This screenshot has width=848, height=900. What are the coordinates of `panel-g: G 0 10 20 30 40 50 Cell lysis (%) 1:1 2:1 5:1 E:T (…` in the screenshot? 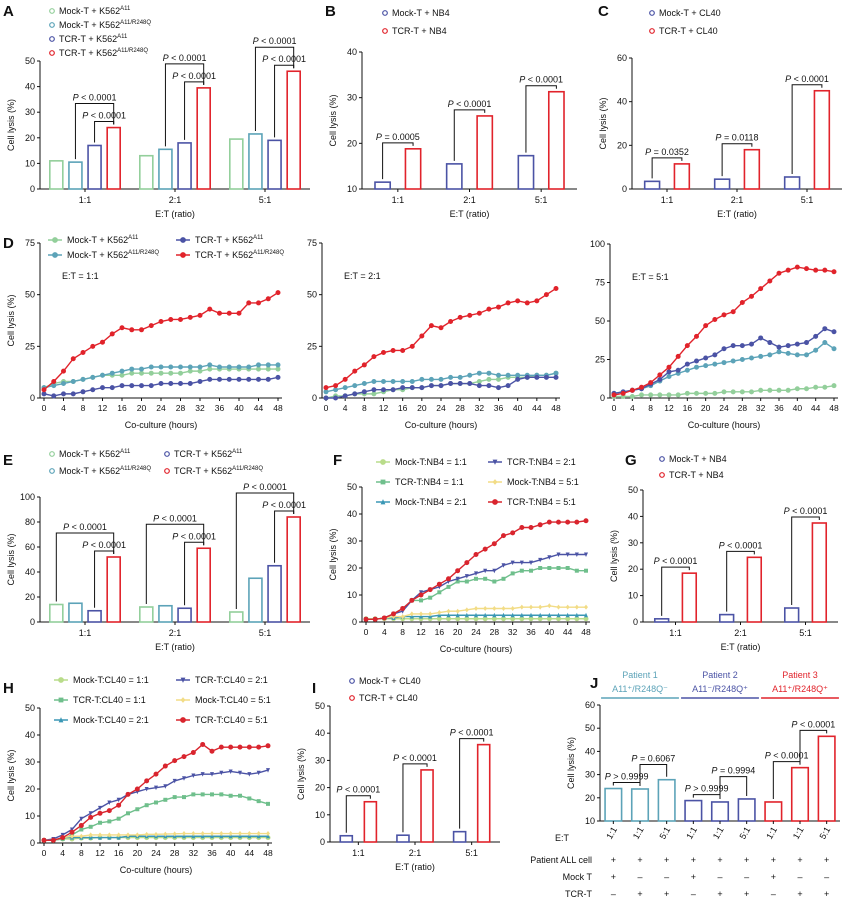 It's located at (723, 552).